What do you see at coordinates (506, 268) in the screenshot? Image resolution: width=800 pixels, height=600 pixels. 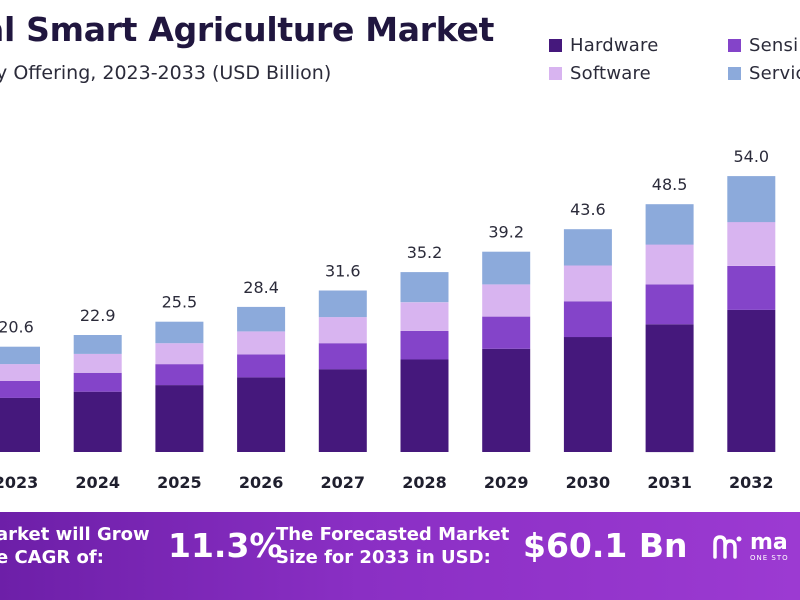 I see `bar-2029-servic` at bounding box center [506, 268].